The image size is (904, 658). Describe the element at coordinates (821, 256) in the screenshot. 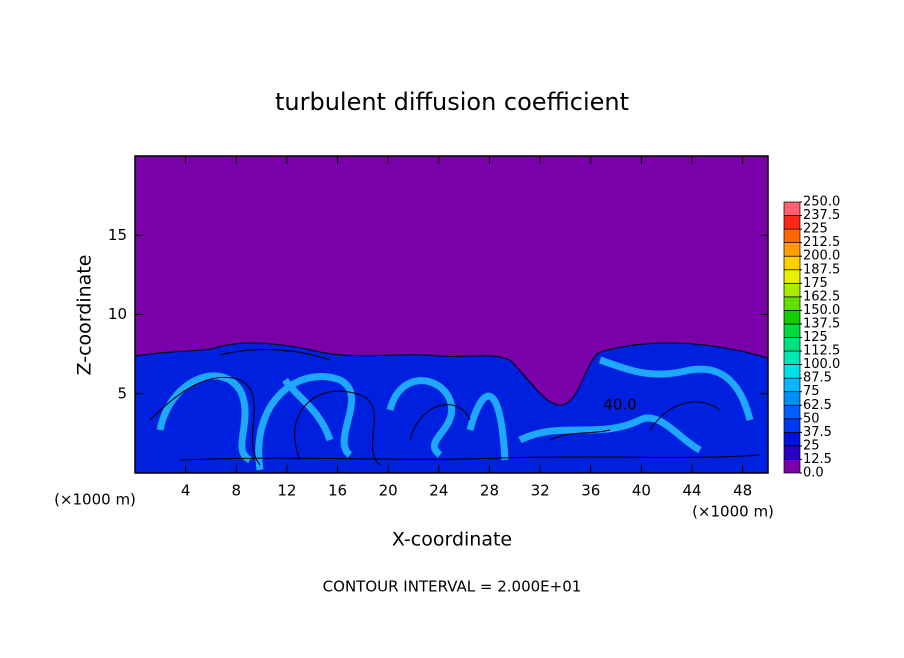

I see `colorbar-label: 200.0` at that location.